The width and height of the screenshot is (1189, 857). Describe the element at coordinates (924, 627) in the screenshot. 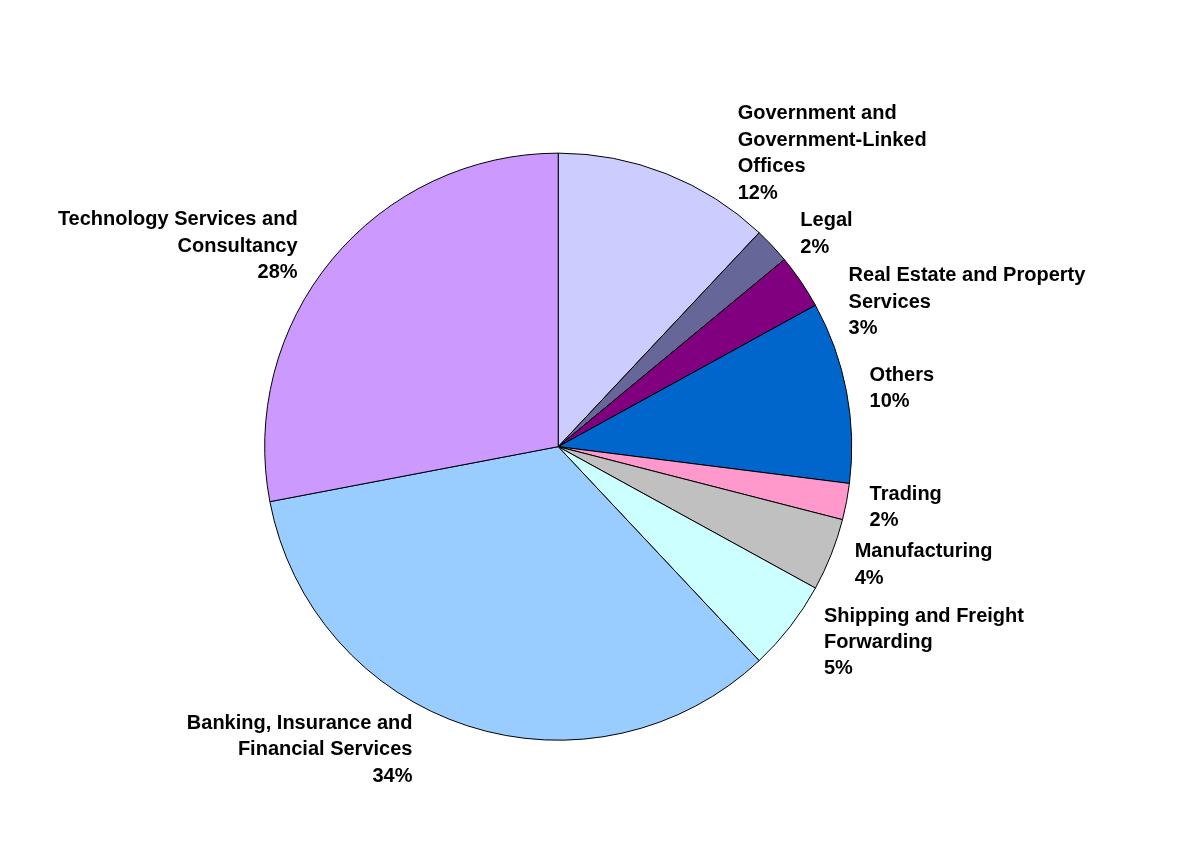

I see `slice-label: Shipping and Freight Forwarding` at that location.